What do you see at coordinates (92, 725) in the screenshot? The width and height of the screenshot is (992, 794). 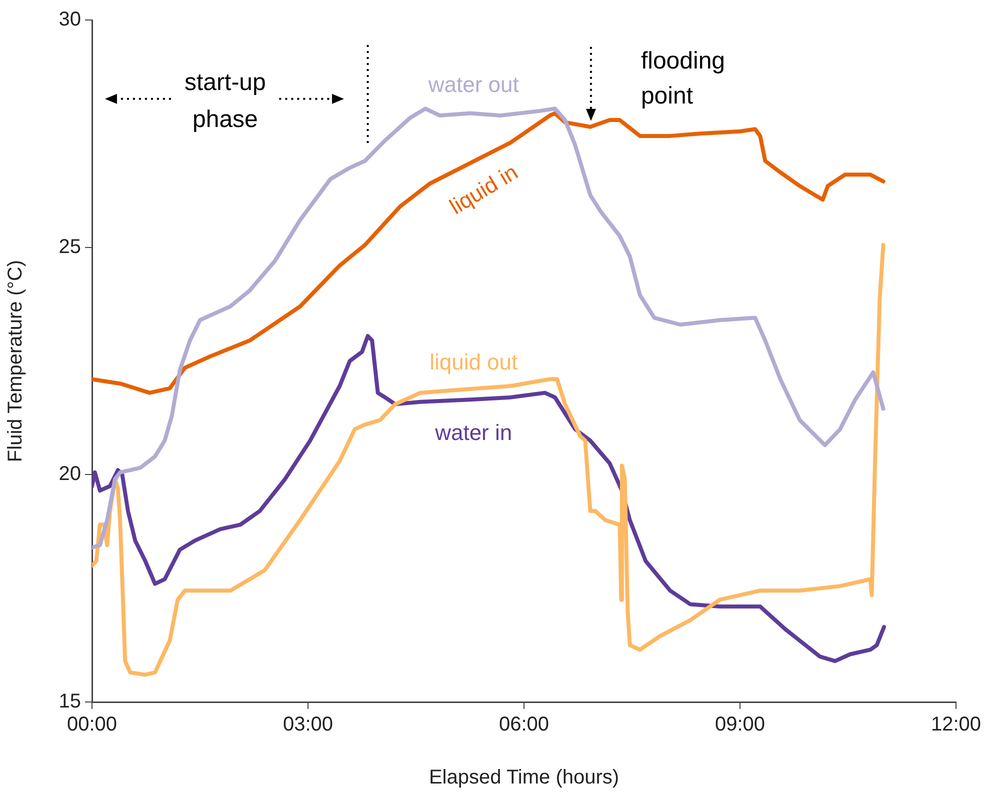 I see `x-tick-label: 00:00` at bounding box center [92, 725].